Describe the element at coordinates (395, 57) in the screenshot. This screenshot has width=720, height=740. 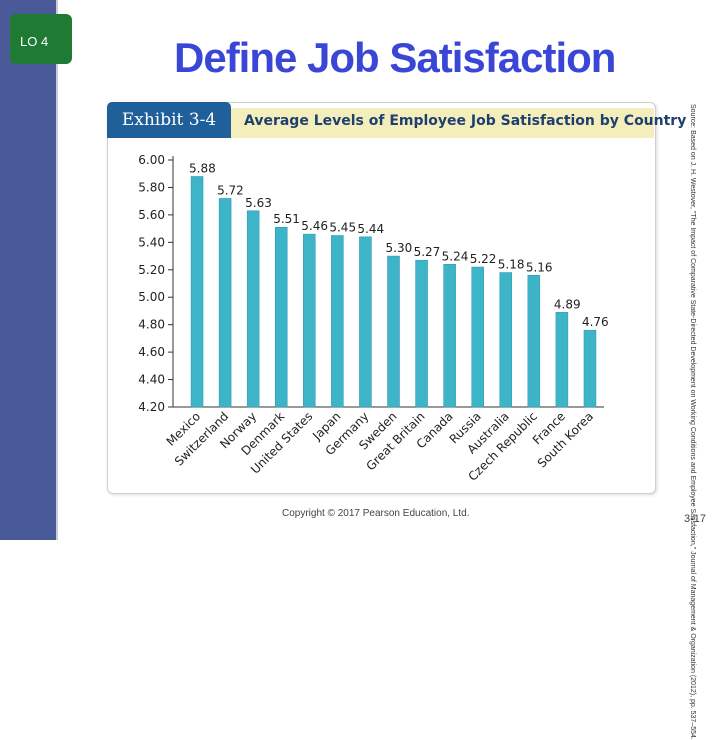
I see `page-title: Define Job Satisfaction` at that location.